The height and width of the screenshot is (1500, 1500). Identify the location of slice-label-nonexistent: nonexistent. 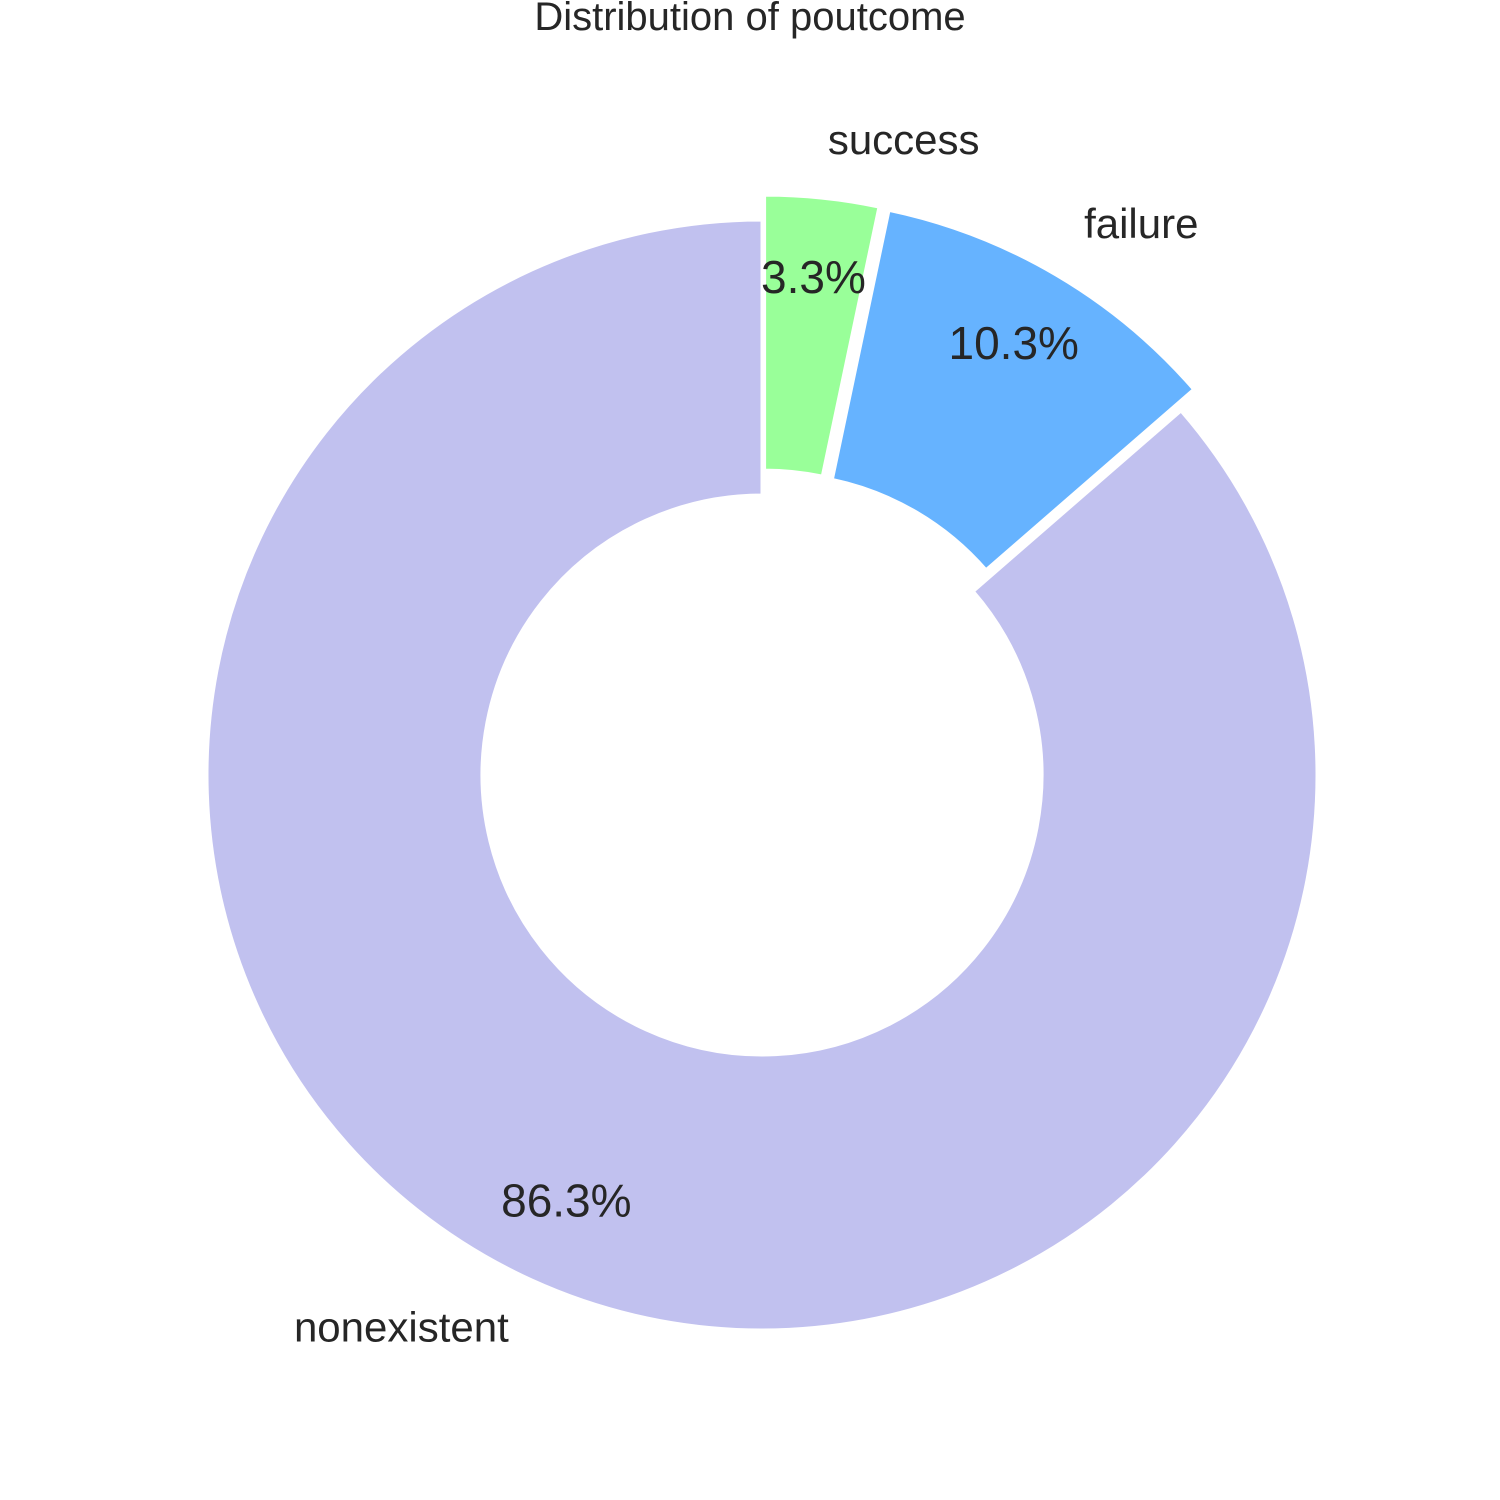
(401, 1327).